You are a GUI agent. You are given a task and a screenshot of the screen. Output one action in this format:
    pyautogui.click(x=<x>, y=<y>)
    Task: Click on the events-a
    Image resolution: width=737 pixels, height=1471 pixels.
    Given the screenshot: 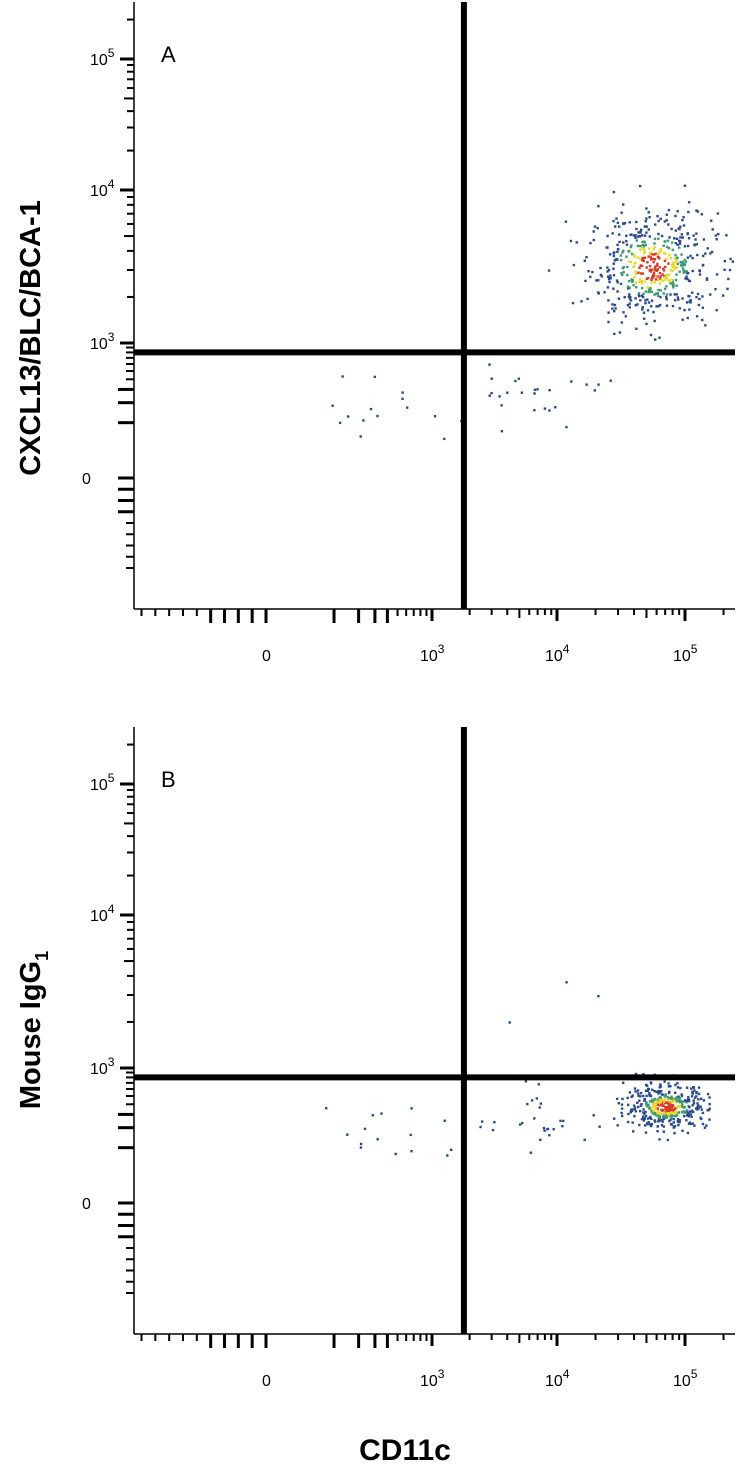 What is the action you would take?
    pyautogui.click(x=532, y=312)
    